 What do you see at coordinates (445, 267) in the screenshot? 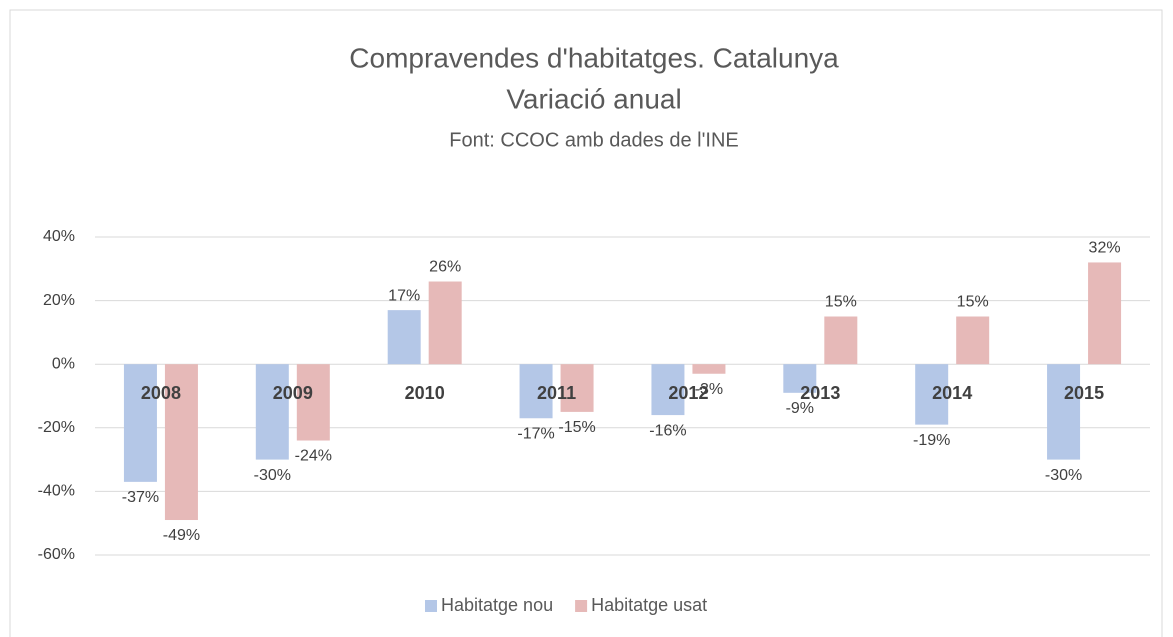
I see `data-label: 26%` at bounding box center [445, 267].